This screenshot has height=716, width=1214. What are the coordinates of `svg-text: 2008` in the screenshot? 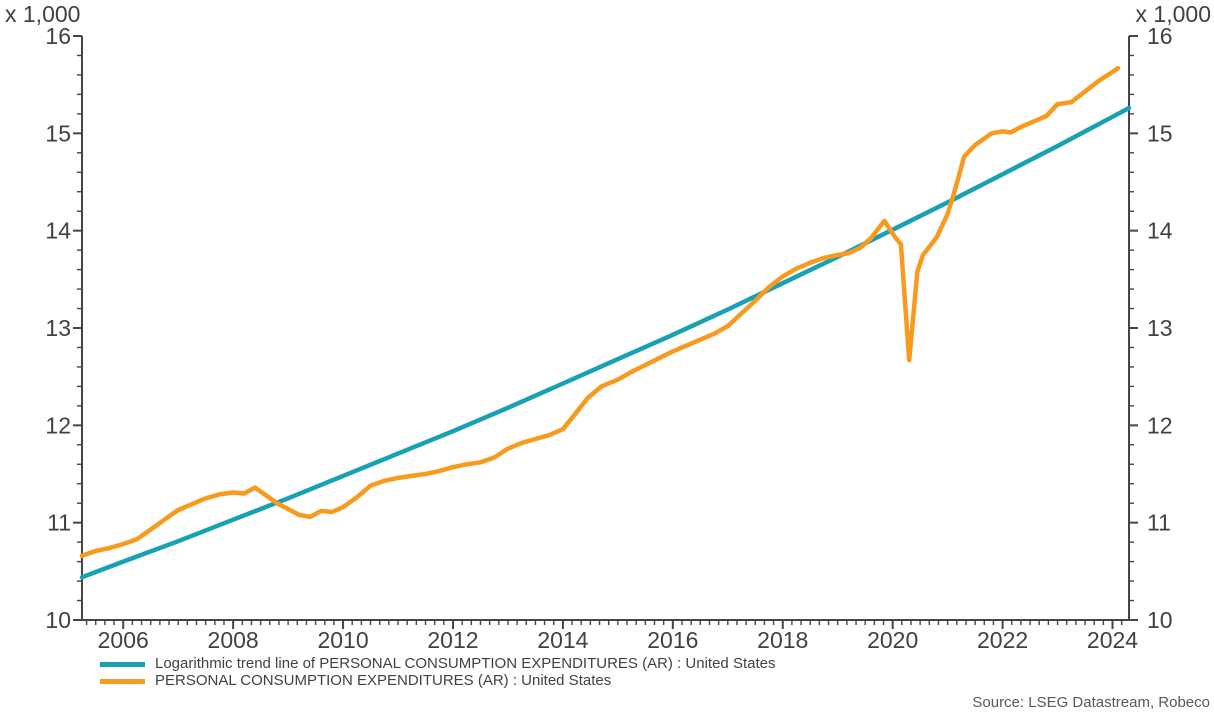 It's located at (233, 640).